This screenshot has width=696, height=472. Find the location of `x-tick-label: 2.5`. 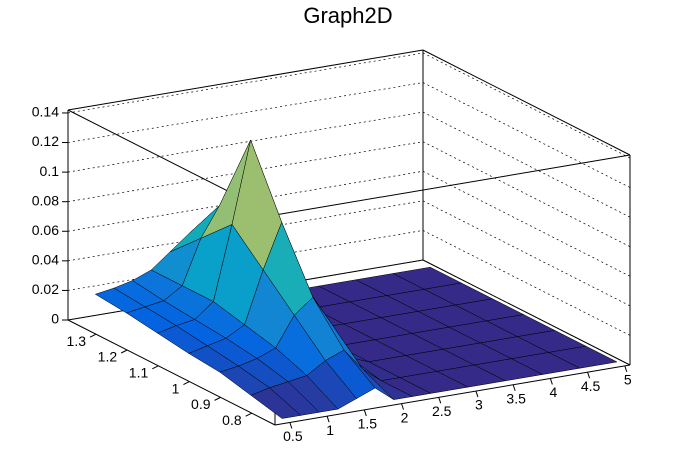

x-tick-label: 2.5 is located at coordinates (442, 411).